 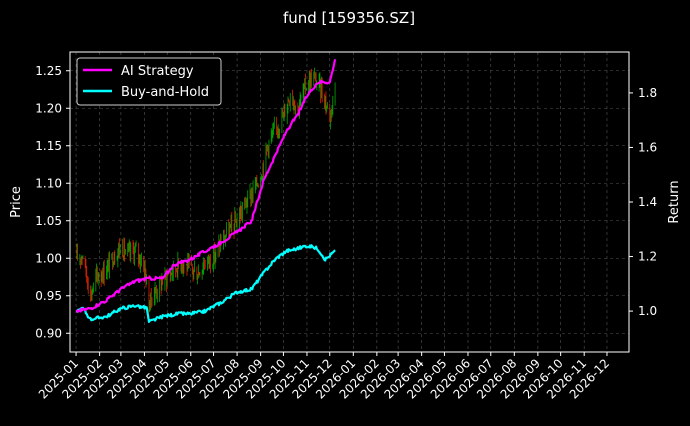 I want to click on legend-ai-label: AI Strategy, so click(x=157, y=71).